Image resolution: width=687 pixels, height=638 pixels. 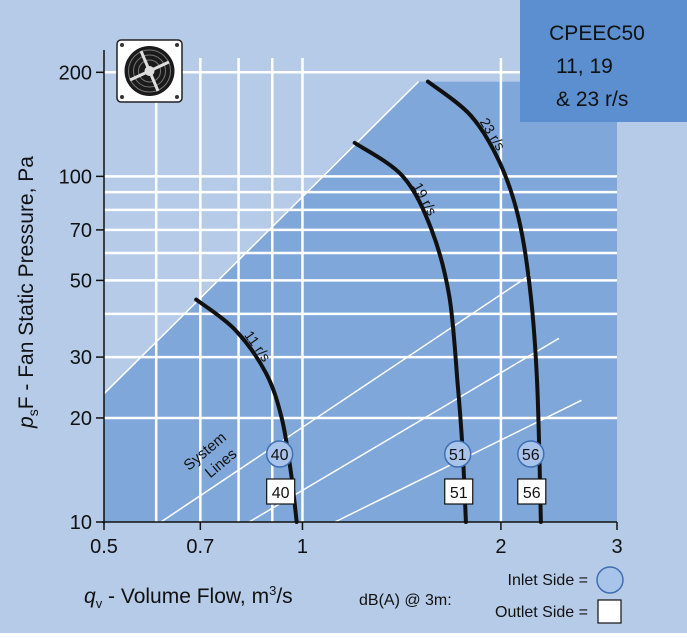 I want to click on y-tick-label-10: 10, so click(x=81, y=523).